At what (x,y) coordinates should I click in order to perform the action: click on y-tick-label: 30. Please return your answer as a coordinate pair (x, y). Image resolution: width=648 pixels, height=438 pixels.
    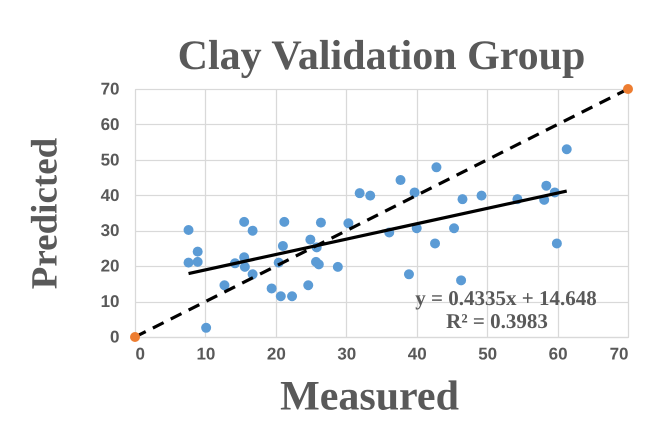
    Looking at the image, I should click on (110, 230).